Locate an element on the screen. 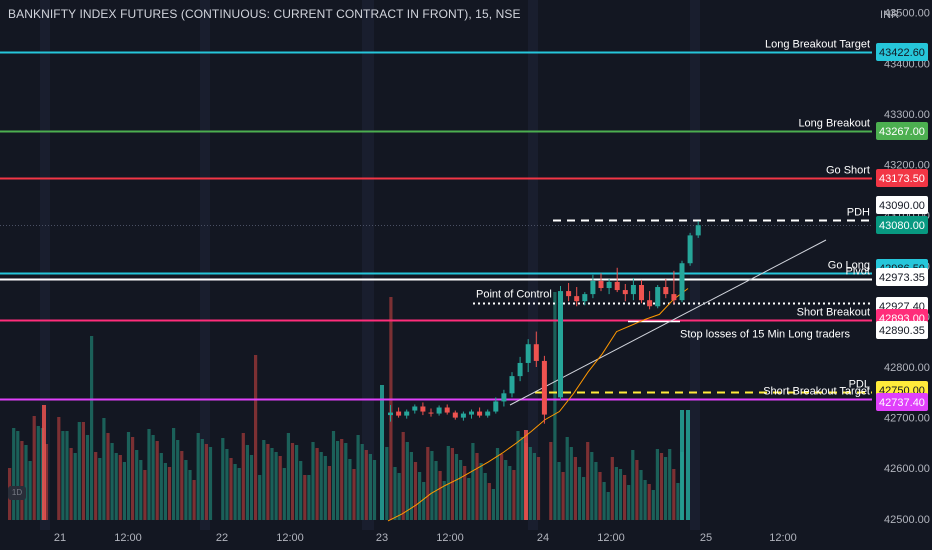 The width and height of the screenshot is (932, 550). time-axis: 21 12:00 22 12:00 23 12:00 24 12:00 25 12:00 is located at coordinates (425, 538).